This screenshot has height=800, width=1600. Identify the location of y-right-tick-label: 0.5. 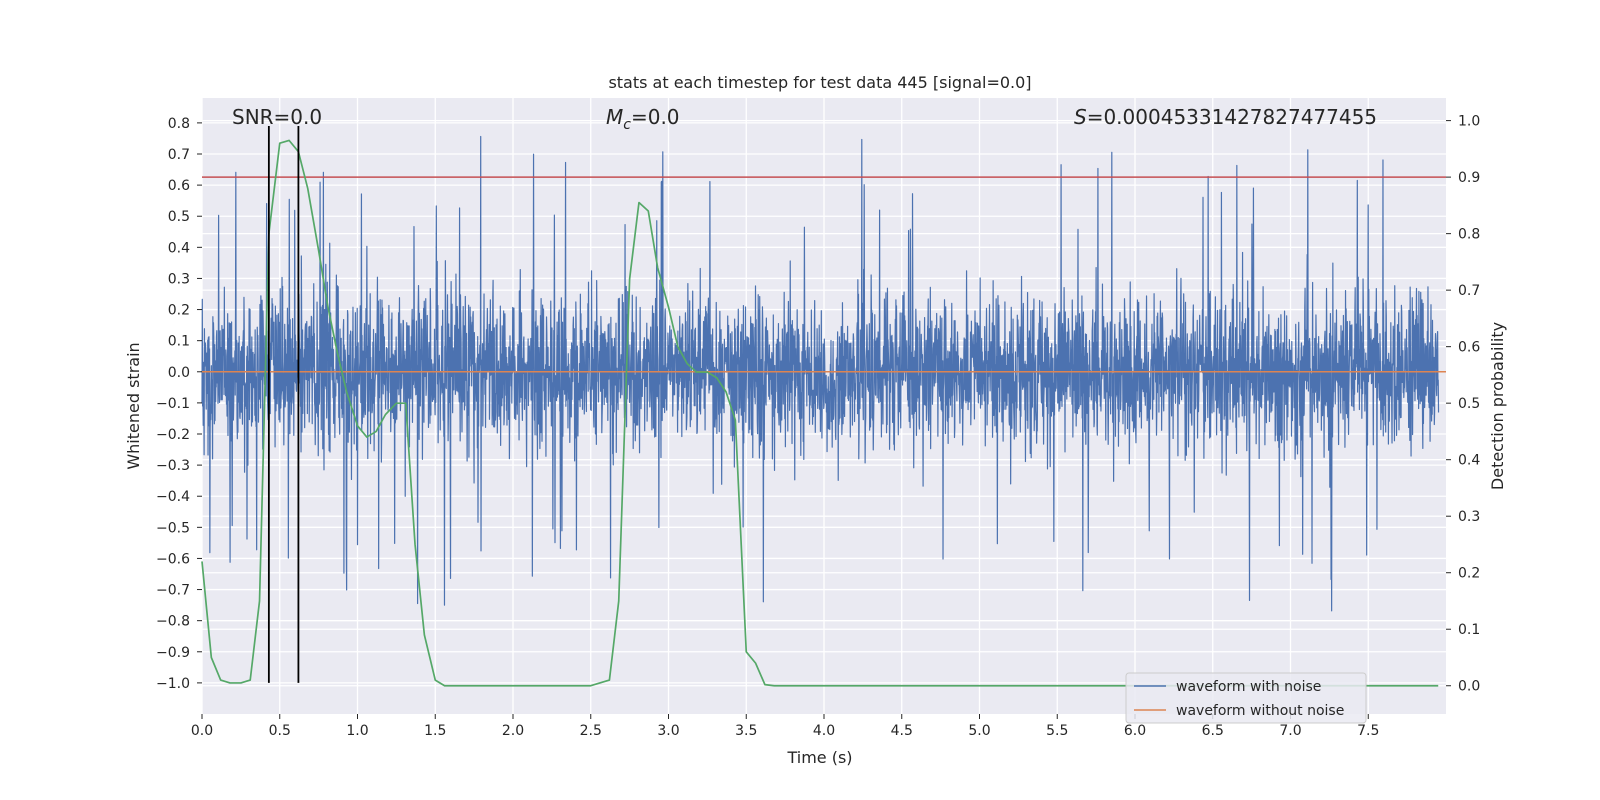
(1469, 404).